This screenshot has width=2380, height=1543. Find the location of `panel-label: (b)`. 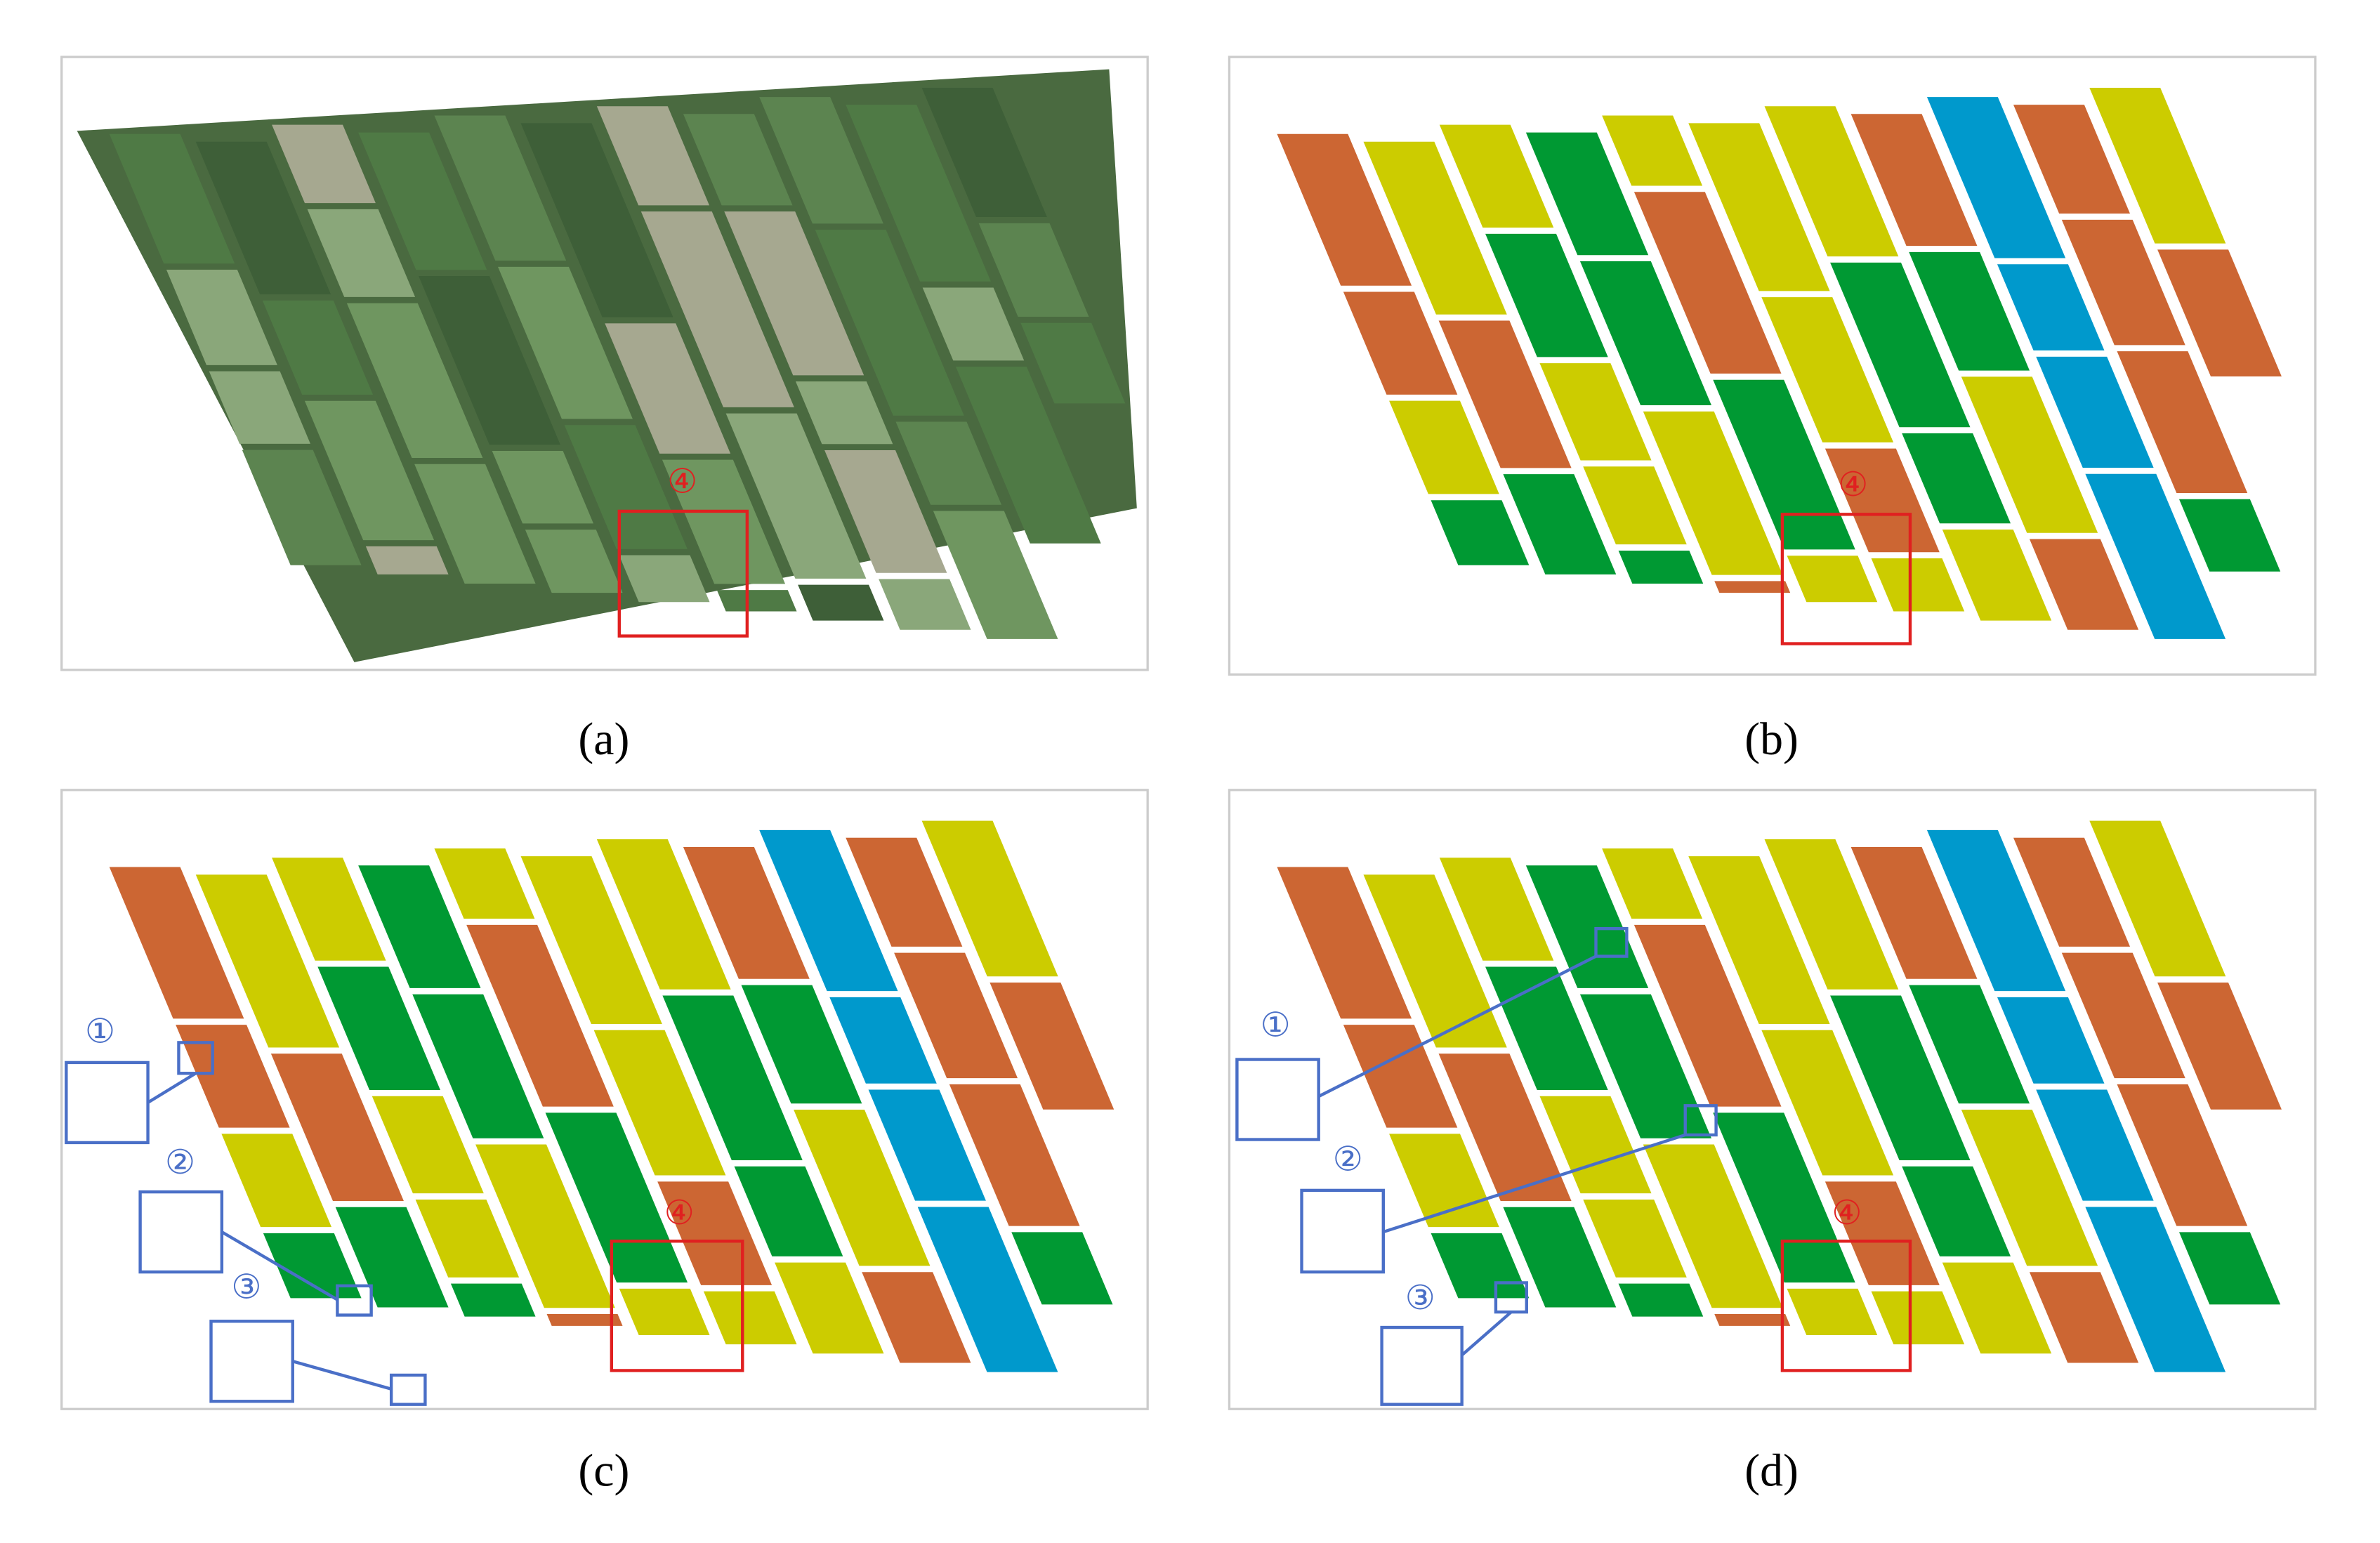

panel-label: (b) is located at coordinates (1771, 740).